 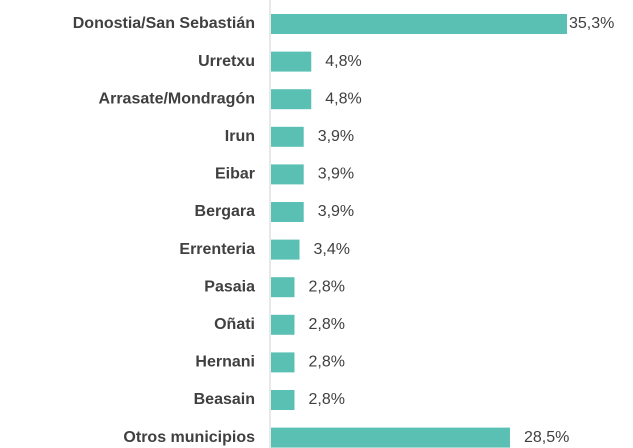 I want to click on value-label: 28,5%, so click(x=546, y=437).